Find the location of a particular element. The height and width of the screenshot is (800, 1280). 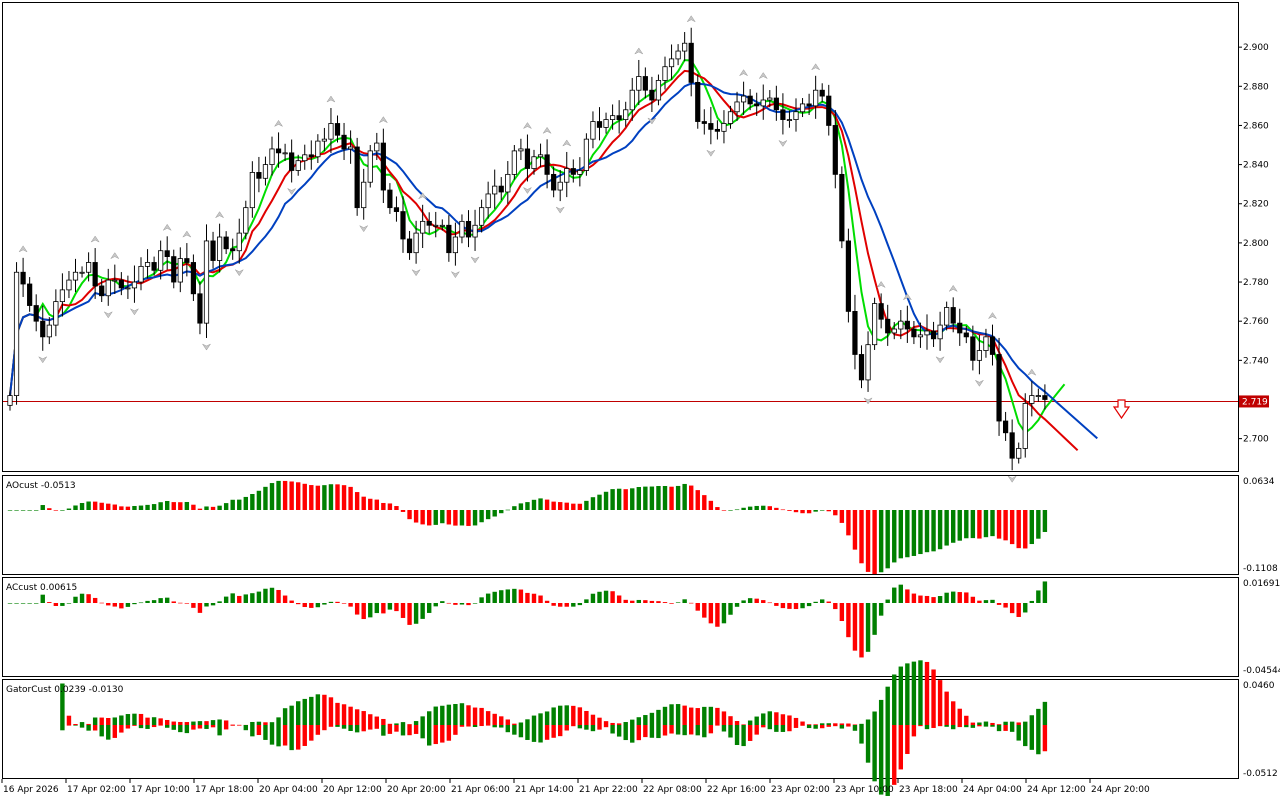

price-tick-label: 2.840 is located at coordinates (1256, 166).